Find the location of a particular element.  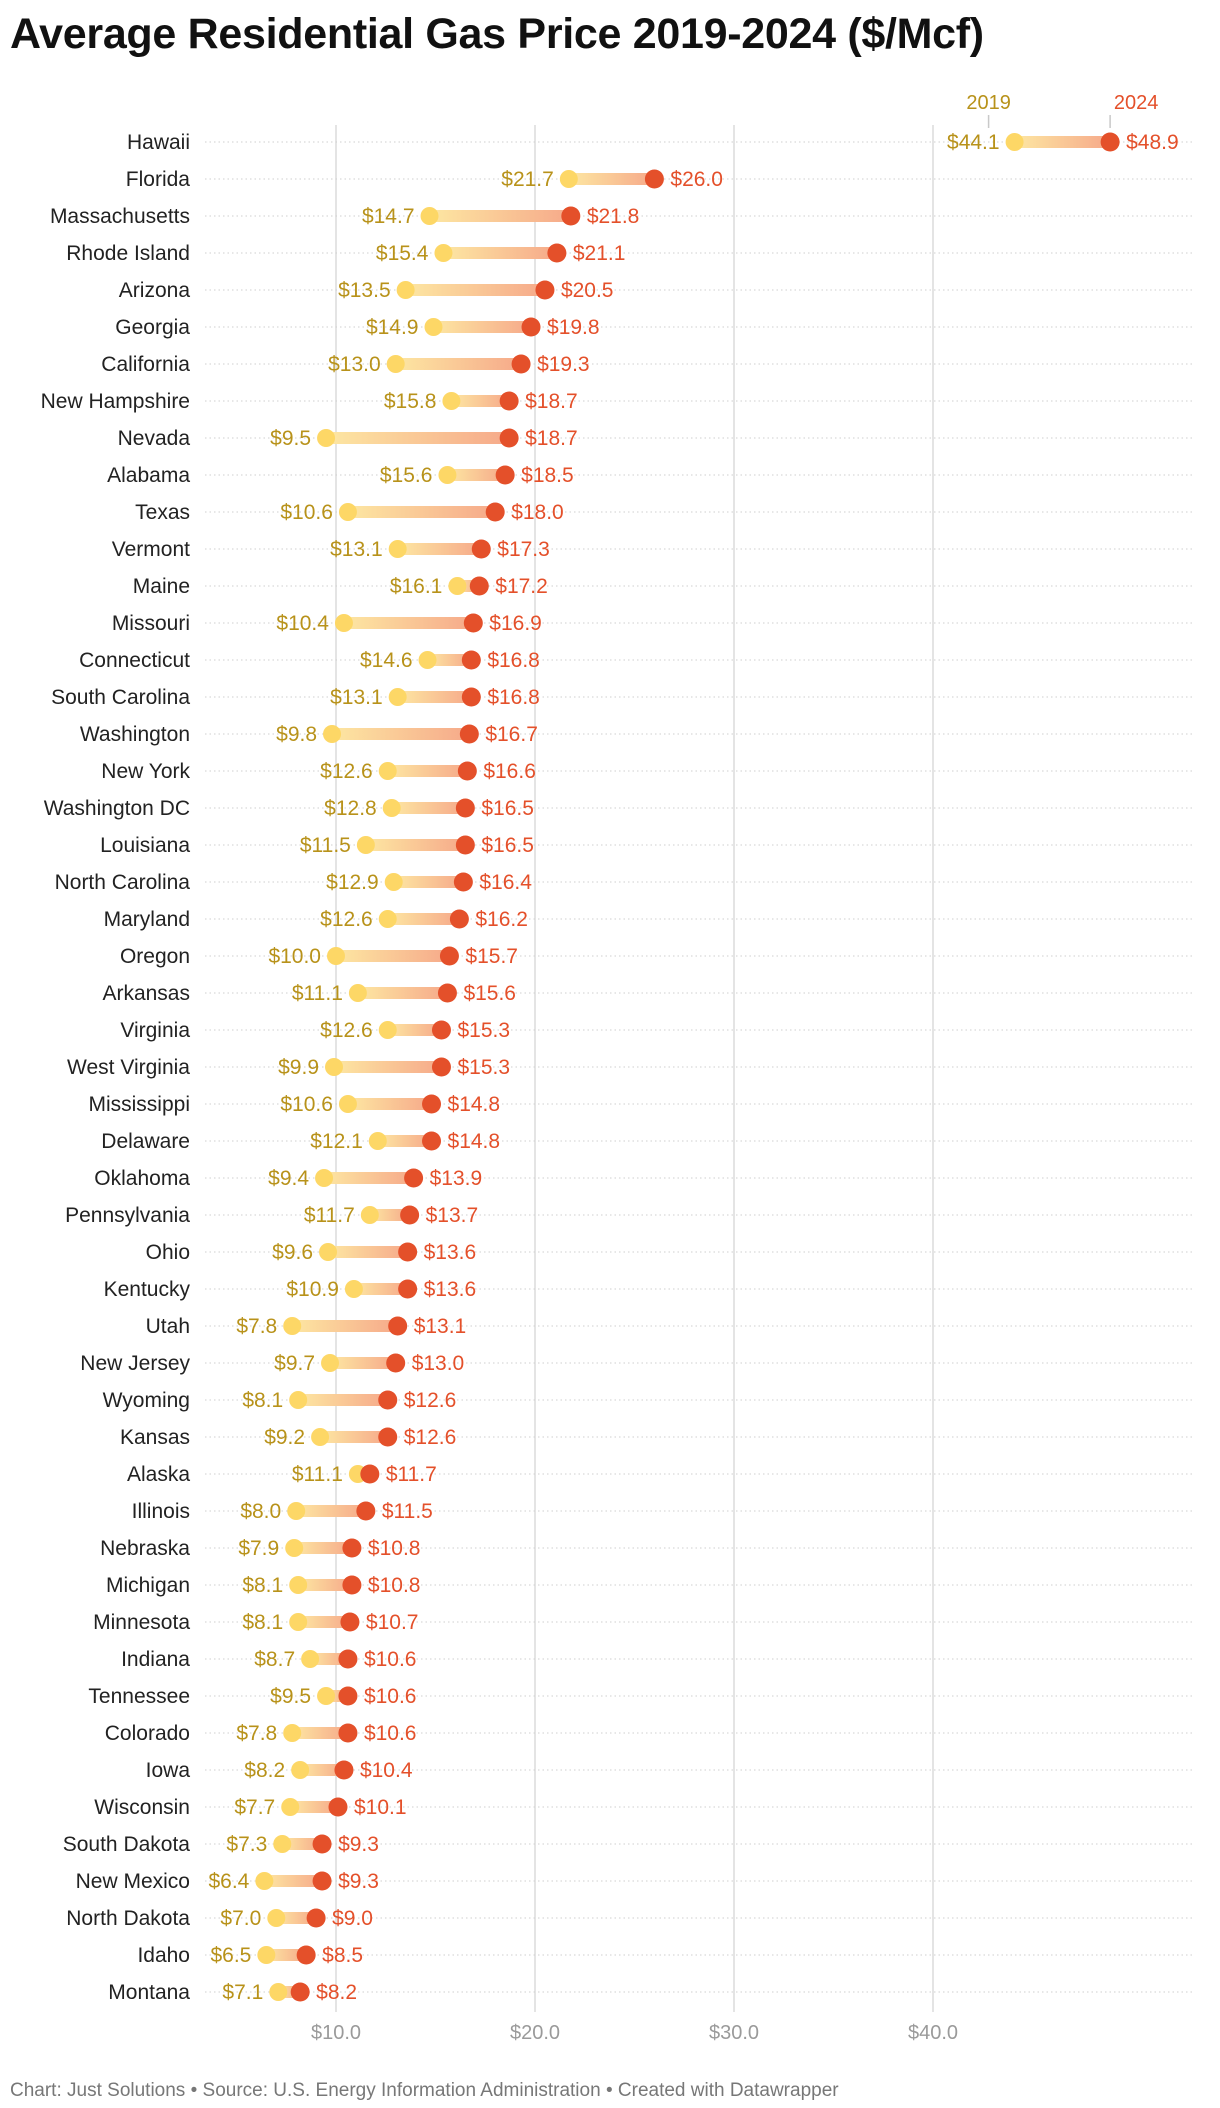

row-label: Ohio is located at coordinates (168, 1252).